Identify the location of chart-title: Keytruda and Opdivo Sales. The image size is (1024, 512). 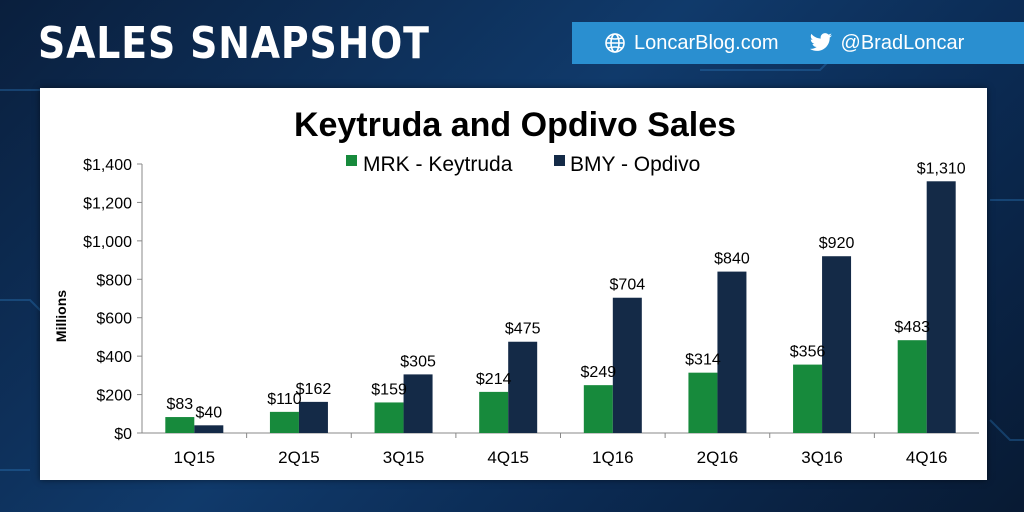
(515, 125).